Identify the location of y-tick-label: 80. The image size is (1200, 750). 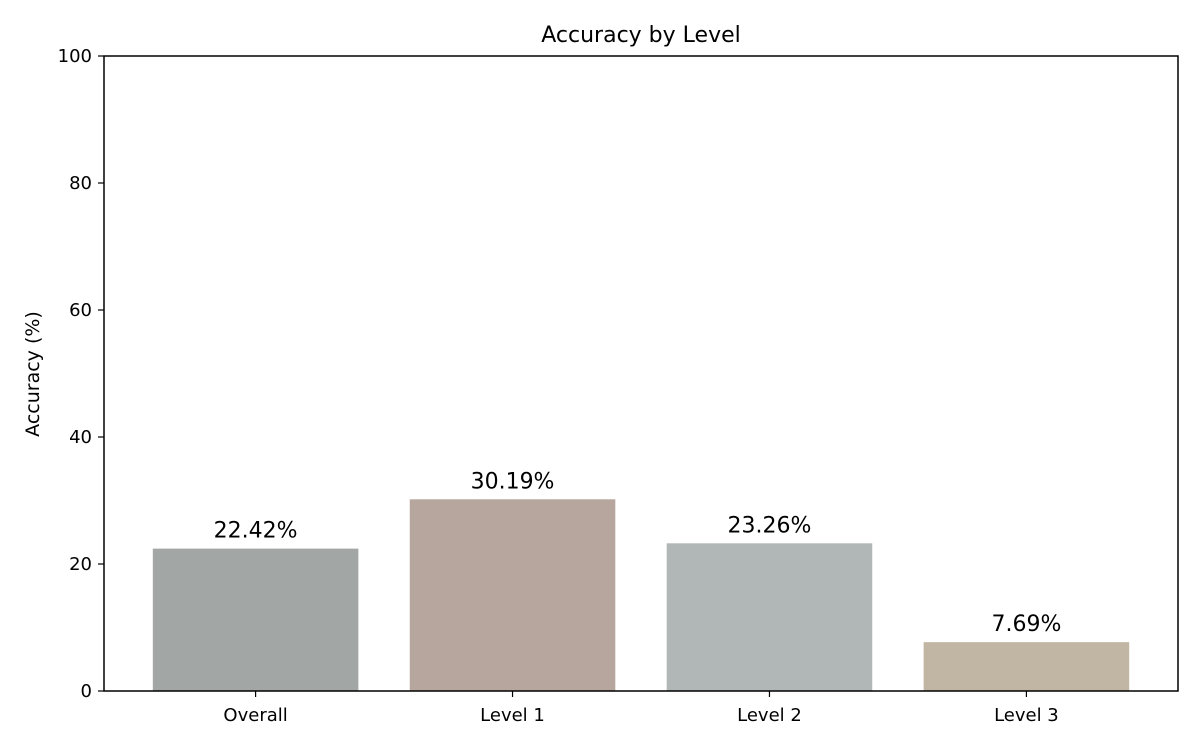
(80, 183).